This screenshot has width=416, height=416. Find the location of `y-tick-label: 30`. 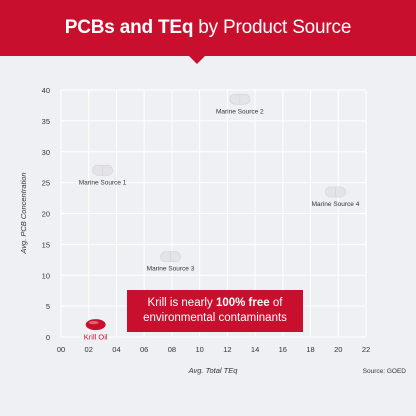

y-tick-label: 30 is located at coordinates (46, 152).